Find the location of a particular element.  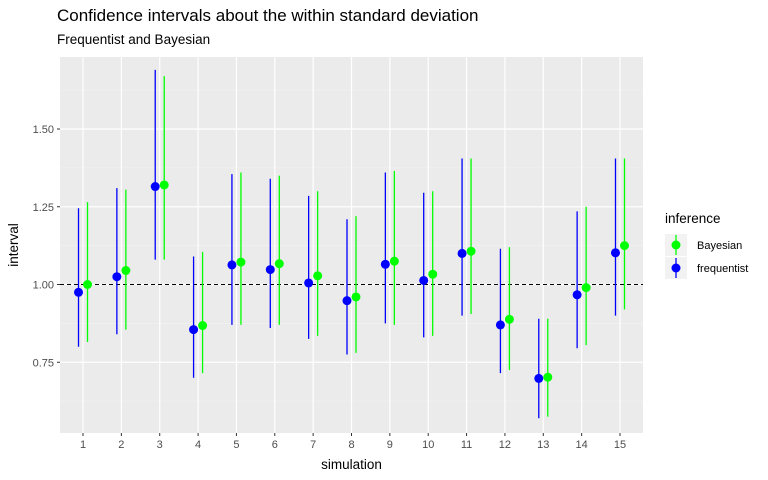

y-axis: 0.75 1.00 1.25 1.50 is located at coordinates (46, 246).